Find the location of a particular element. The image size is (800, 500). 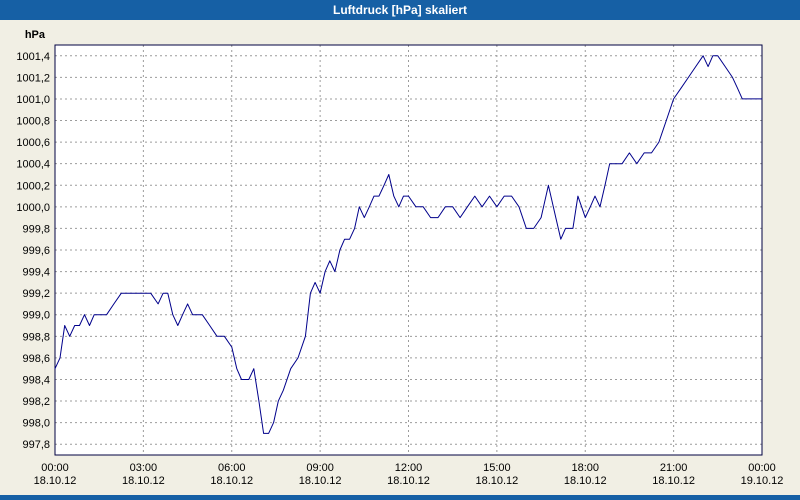

x-tick-time-label: 18:00 is located at coordinates (585, 468).